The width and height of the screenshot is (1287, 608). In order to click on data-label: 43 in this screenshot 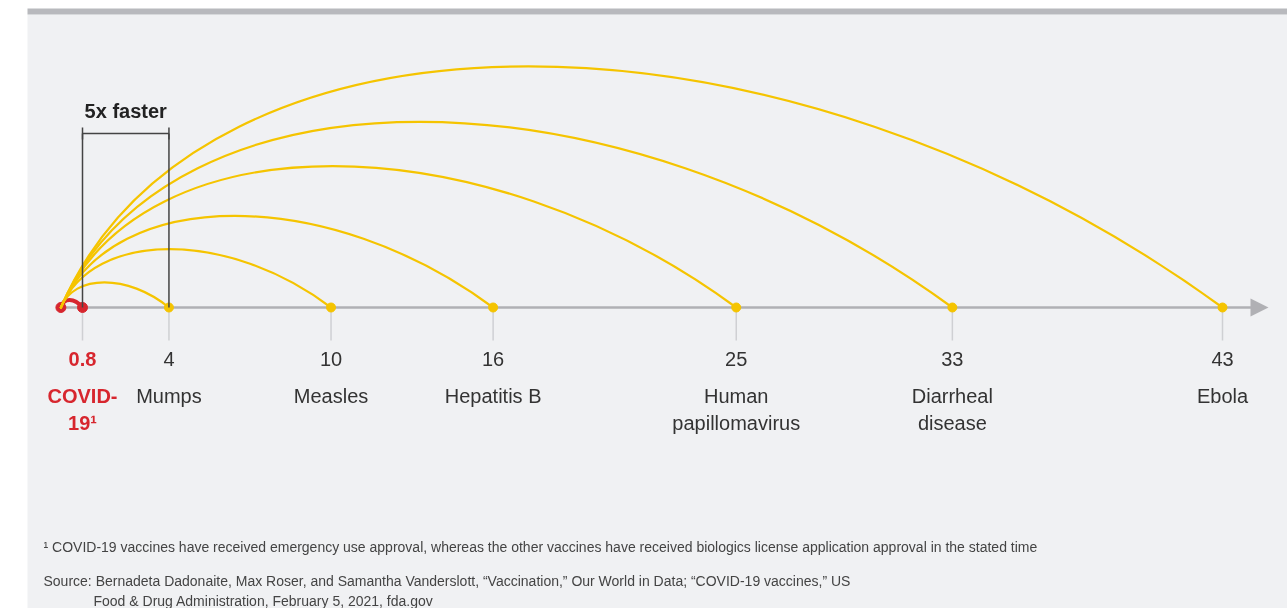, I will do `click(1222, 358)`.